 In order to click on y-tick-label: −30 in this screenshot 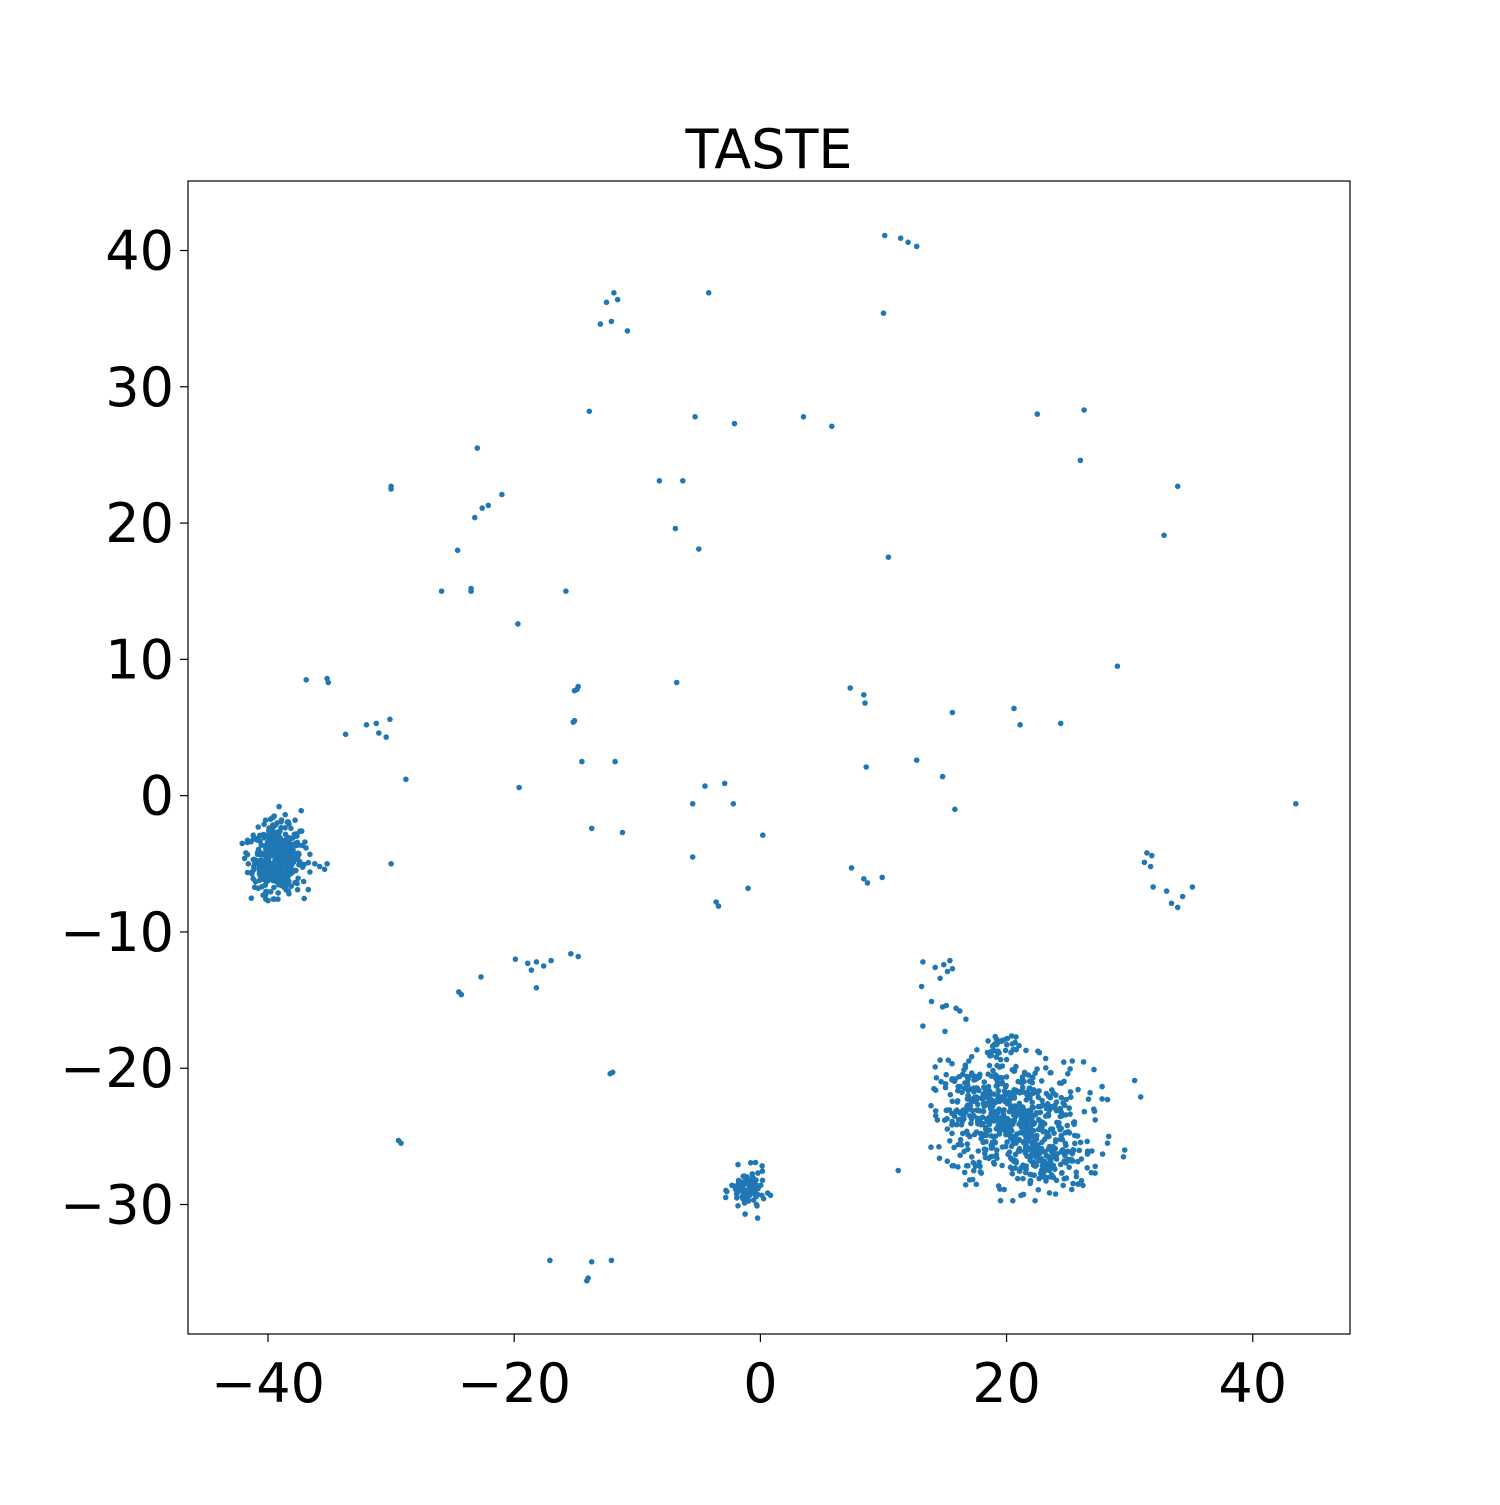, I will do `click(117, 1205)`.